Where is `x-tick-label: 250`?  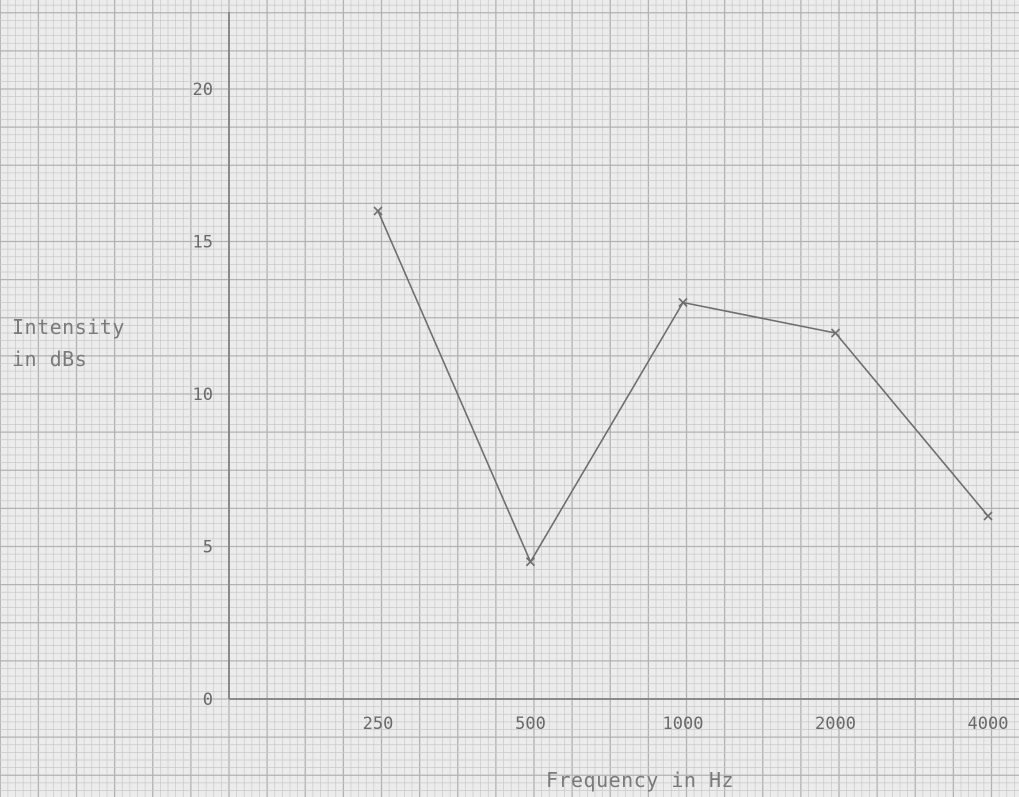
x-tick-label: 250 is located at coordinates (378, 724).